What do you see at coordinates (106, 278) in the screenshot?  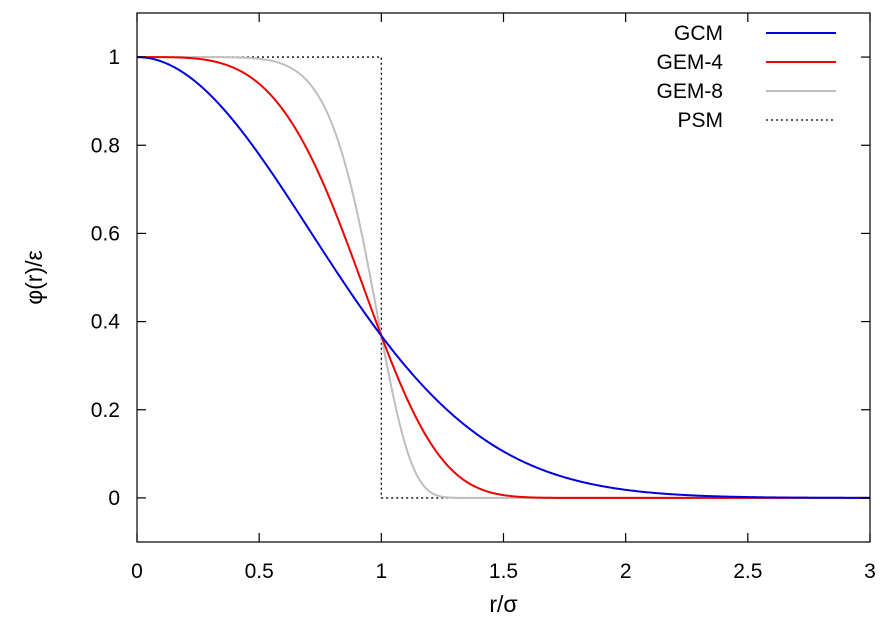 I see `y-tick-labels: 0 0.2 0.4 0.6 0.8 1` at bounding box center [106, 278].